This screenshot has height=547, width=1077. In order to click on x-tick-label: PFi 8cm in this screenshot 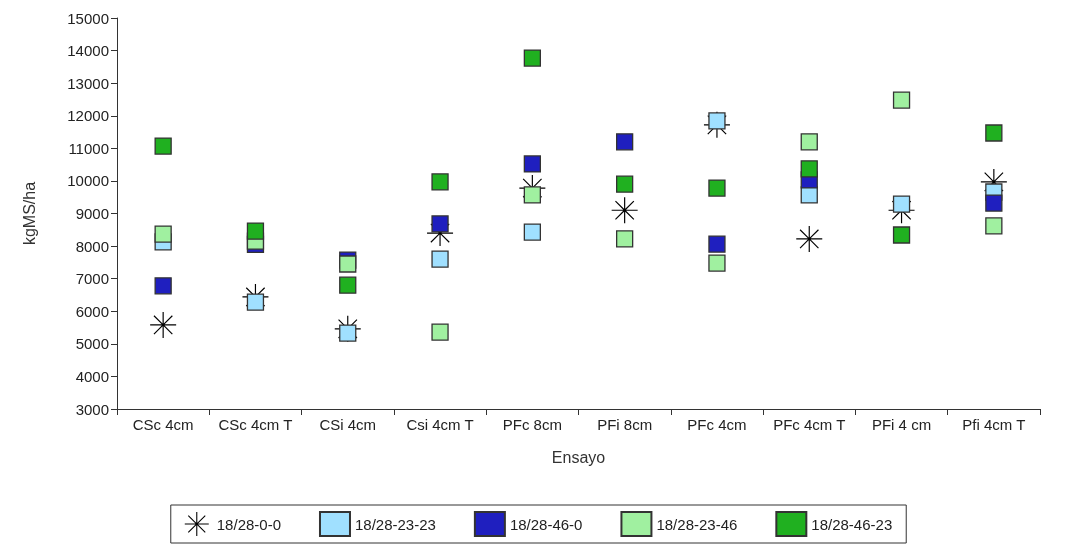, I will do `click(625, 424)`.